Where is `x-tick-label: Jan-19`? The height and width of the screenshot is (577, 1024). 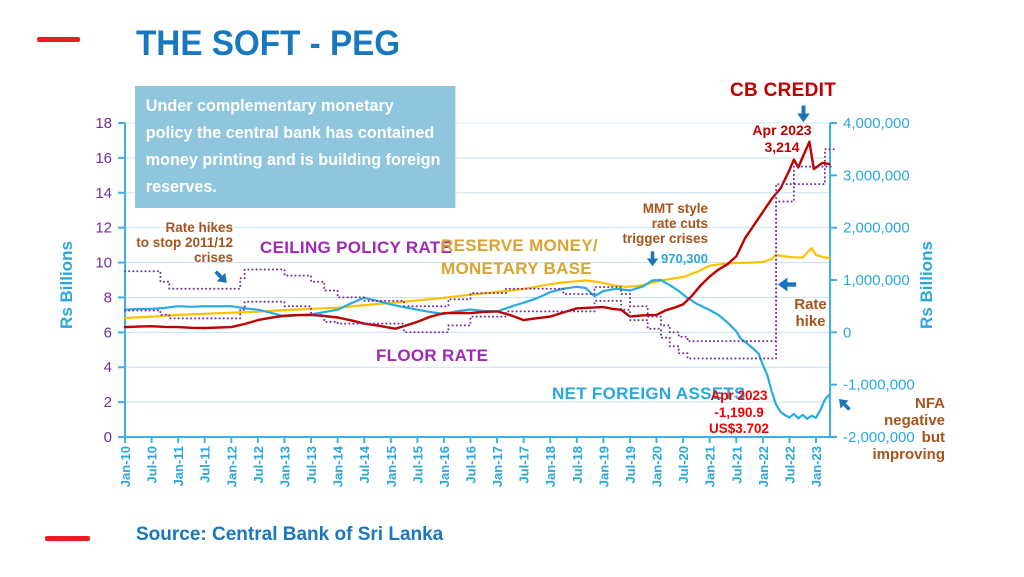 x-tick-label: Jan-19 is located at coordinates (603, 466).